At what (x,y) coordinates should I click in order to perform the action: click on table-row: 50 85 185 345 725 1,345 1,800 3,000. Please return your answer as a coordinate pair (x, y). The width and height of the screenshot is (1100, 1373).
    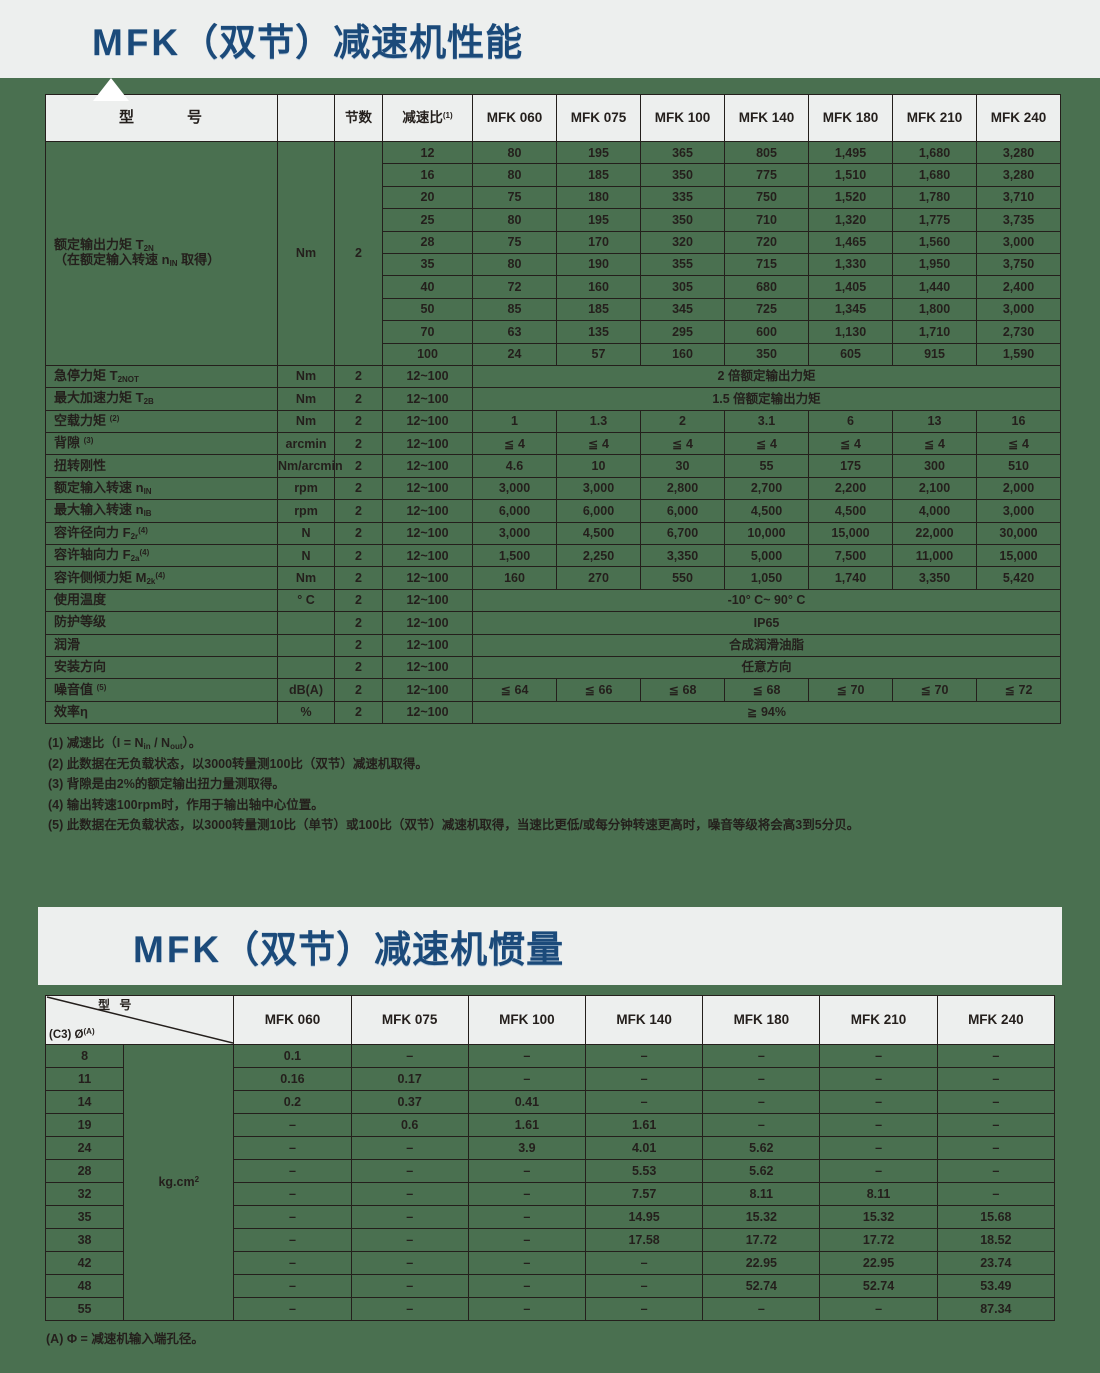
    Looking at the image, I should click on (553, 309).